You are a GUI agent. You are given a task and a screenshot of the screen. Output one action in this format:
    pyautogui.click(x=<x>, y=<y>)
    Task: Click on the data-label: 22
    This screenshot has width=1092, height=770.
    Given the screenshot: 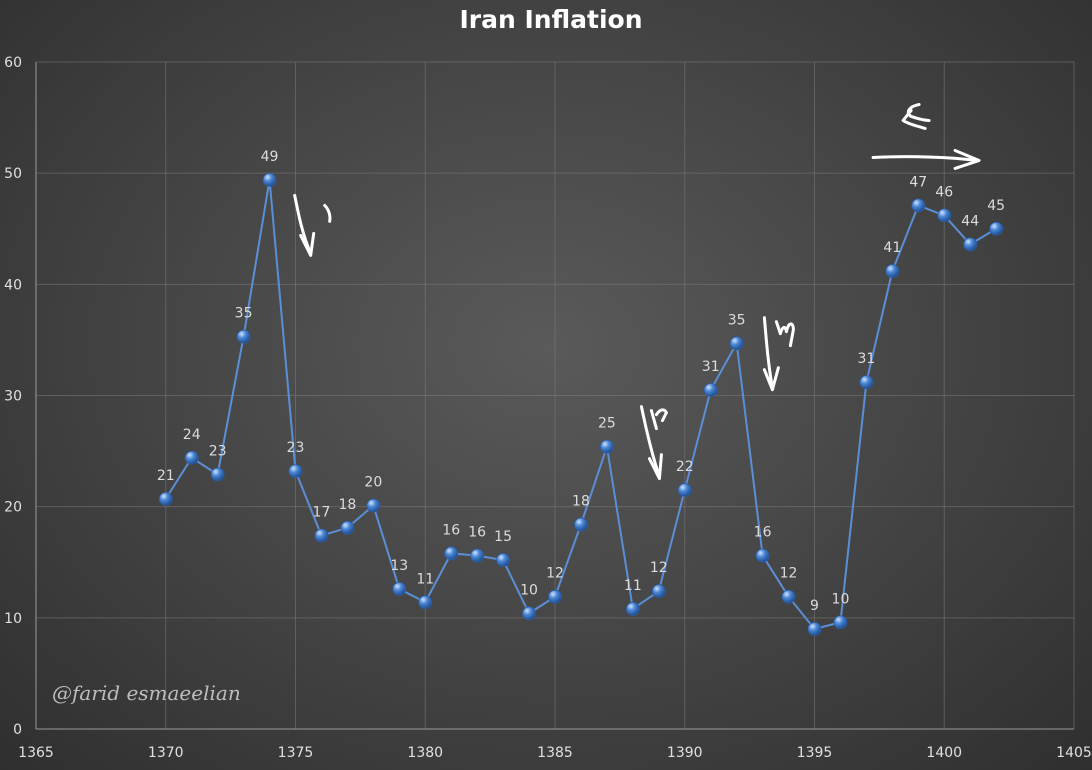 What is the action you would take?
    pyautogui.click(x=685, y=467)
    